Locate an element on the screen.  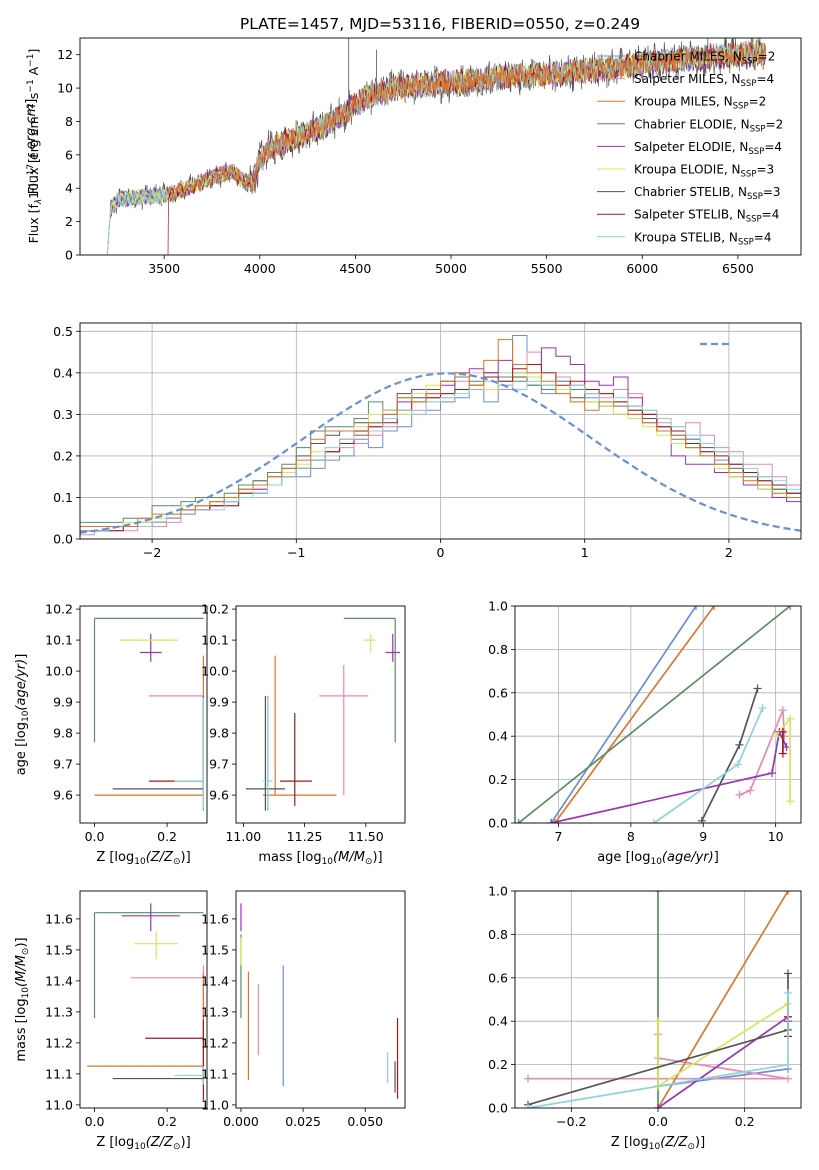
label-text: ] is located at coordinates (33, 51).